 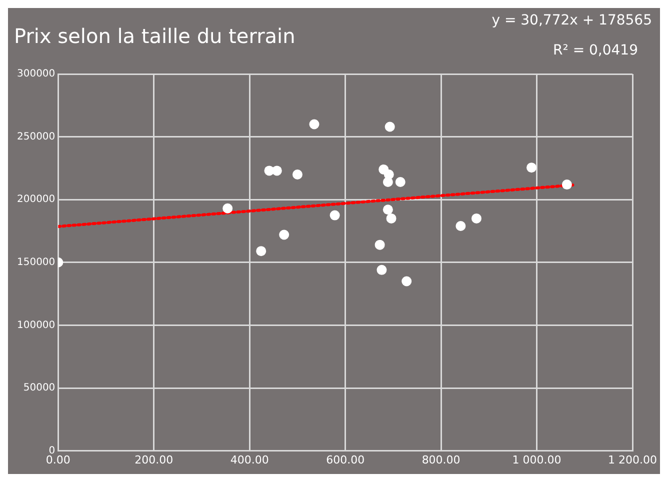 What do you see at coordinates (39, 388) in the screenshot?
I see `y-tick-label: 50000` at bounding box center [39, 388].